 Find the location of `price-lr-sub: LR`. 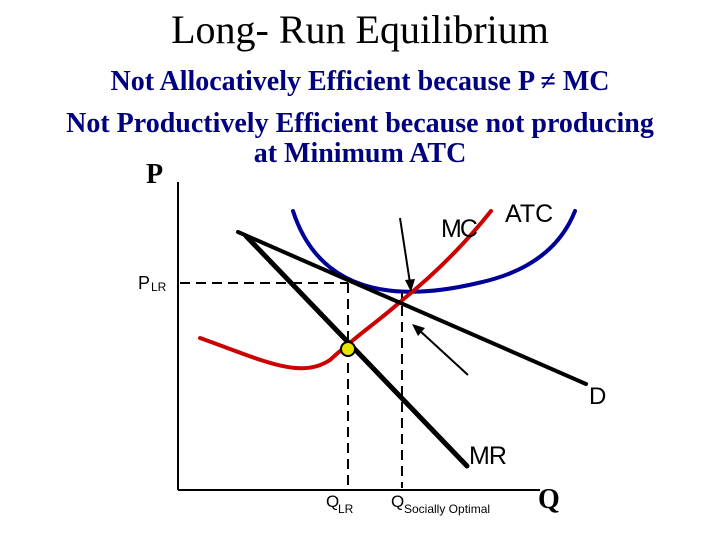

price-lr-sub: LR is located at coordinates (159, 287).